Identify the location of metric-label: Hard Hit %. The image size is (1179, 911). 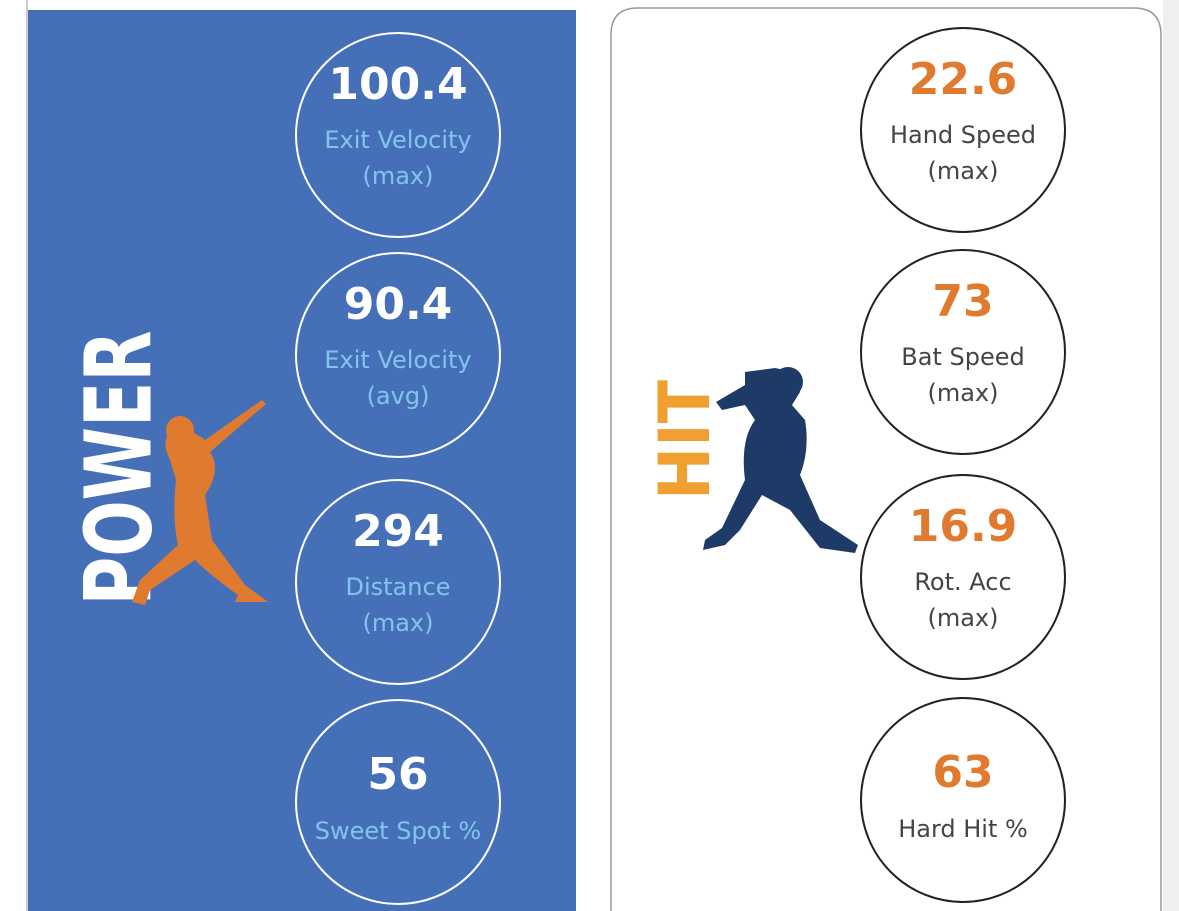
(963, 829).